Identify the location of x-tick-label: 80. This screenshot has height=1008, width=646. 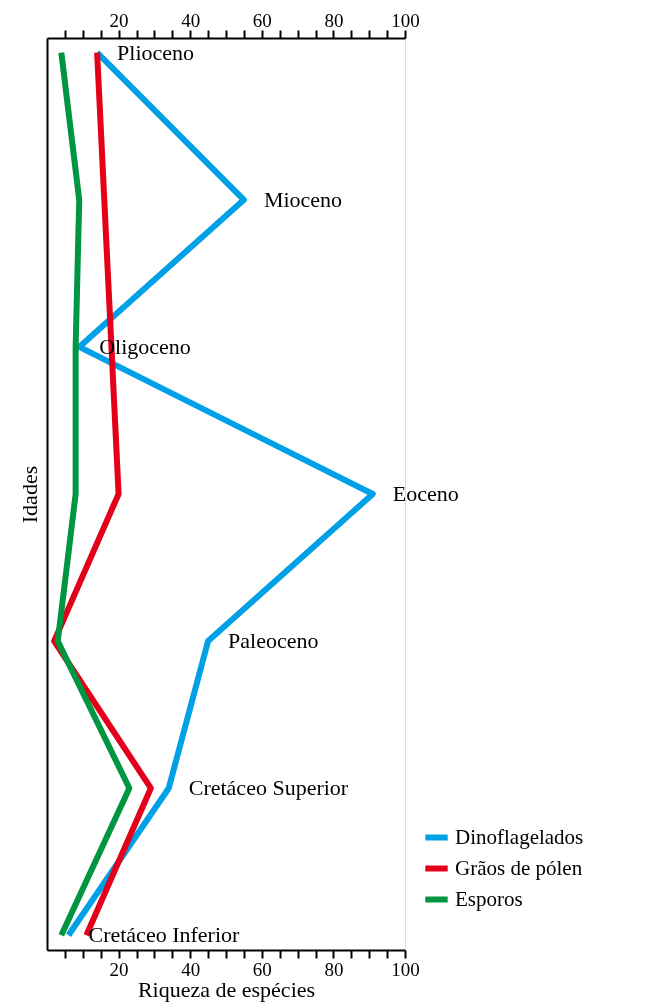
(334, 969).